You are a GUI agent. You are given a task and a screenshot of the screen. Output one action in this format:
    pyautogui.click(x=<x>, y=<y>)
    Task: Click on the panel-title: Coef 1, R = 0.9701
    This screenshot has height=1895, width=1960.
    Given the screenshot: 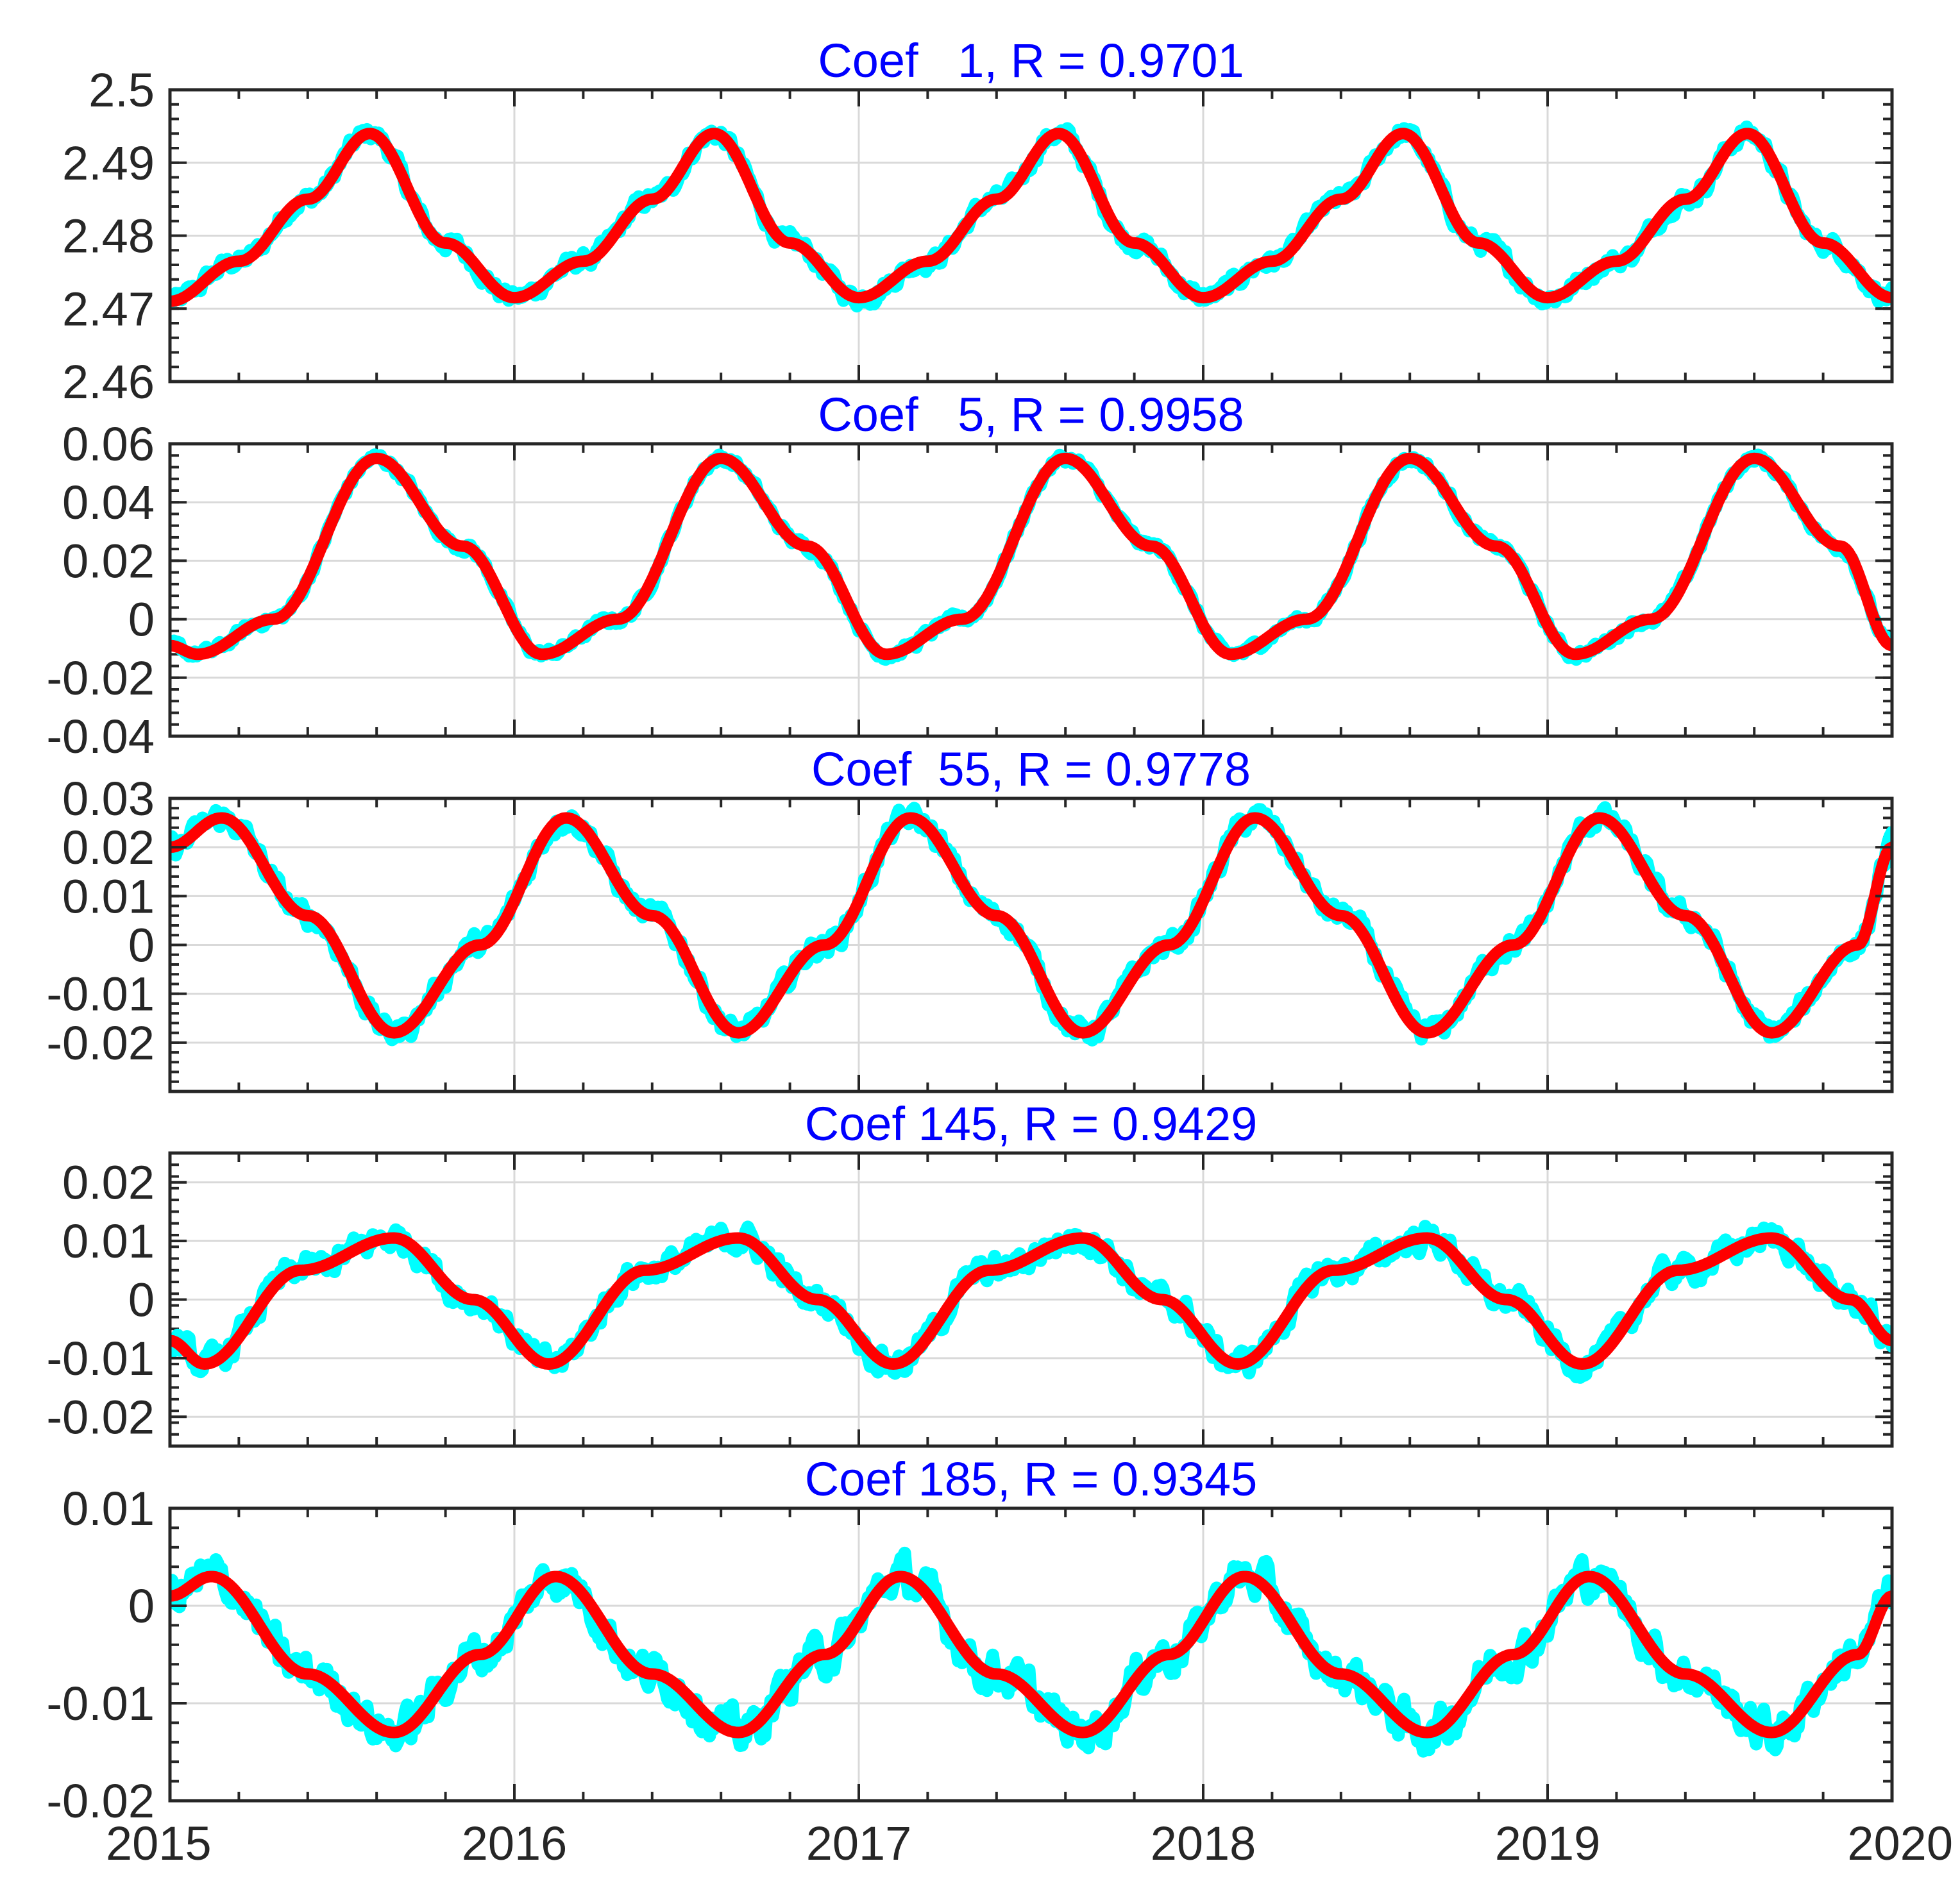 What is the action you would take?
    pyautogui.click(x=1031, y=60)
    